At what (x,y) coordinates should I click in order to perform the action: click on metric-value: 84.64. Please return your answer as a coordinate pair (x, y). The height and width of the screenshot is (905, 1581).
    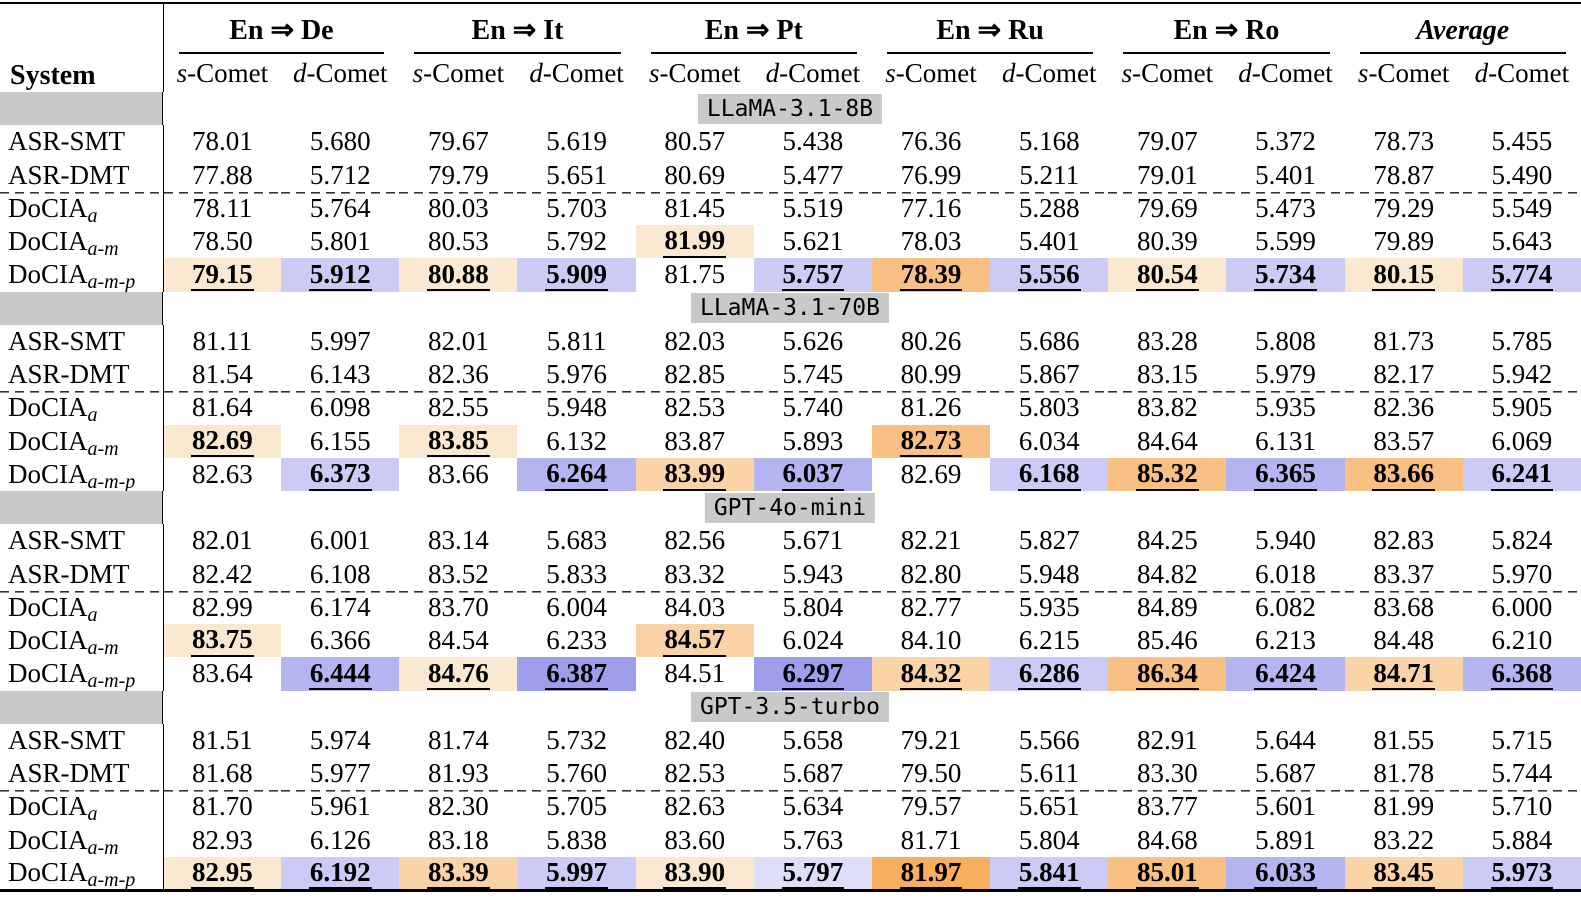
    Looking at the image, I should click on (1167, 440).